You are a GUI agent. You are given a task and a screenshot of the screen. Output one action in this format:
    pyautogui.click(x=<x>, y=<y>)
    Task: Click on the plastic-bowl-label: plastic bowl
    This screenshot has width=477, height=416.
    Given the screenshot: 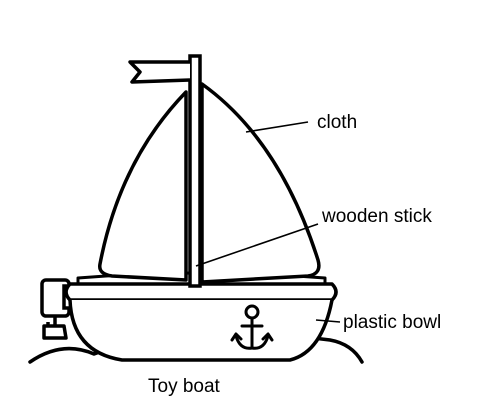 What is the action you would take?
    pyautogui.click(x=392, y=322)
    